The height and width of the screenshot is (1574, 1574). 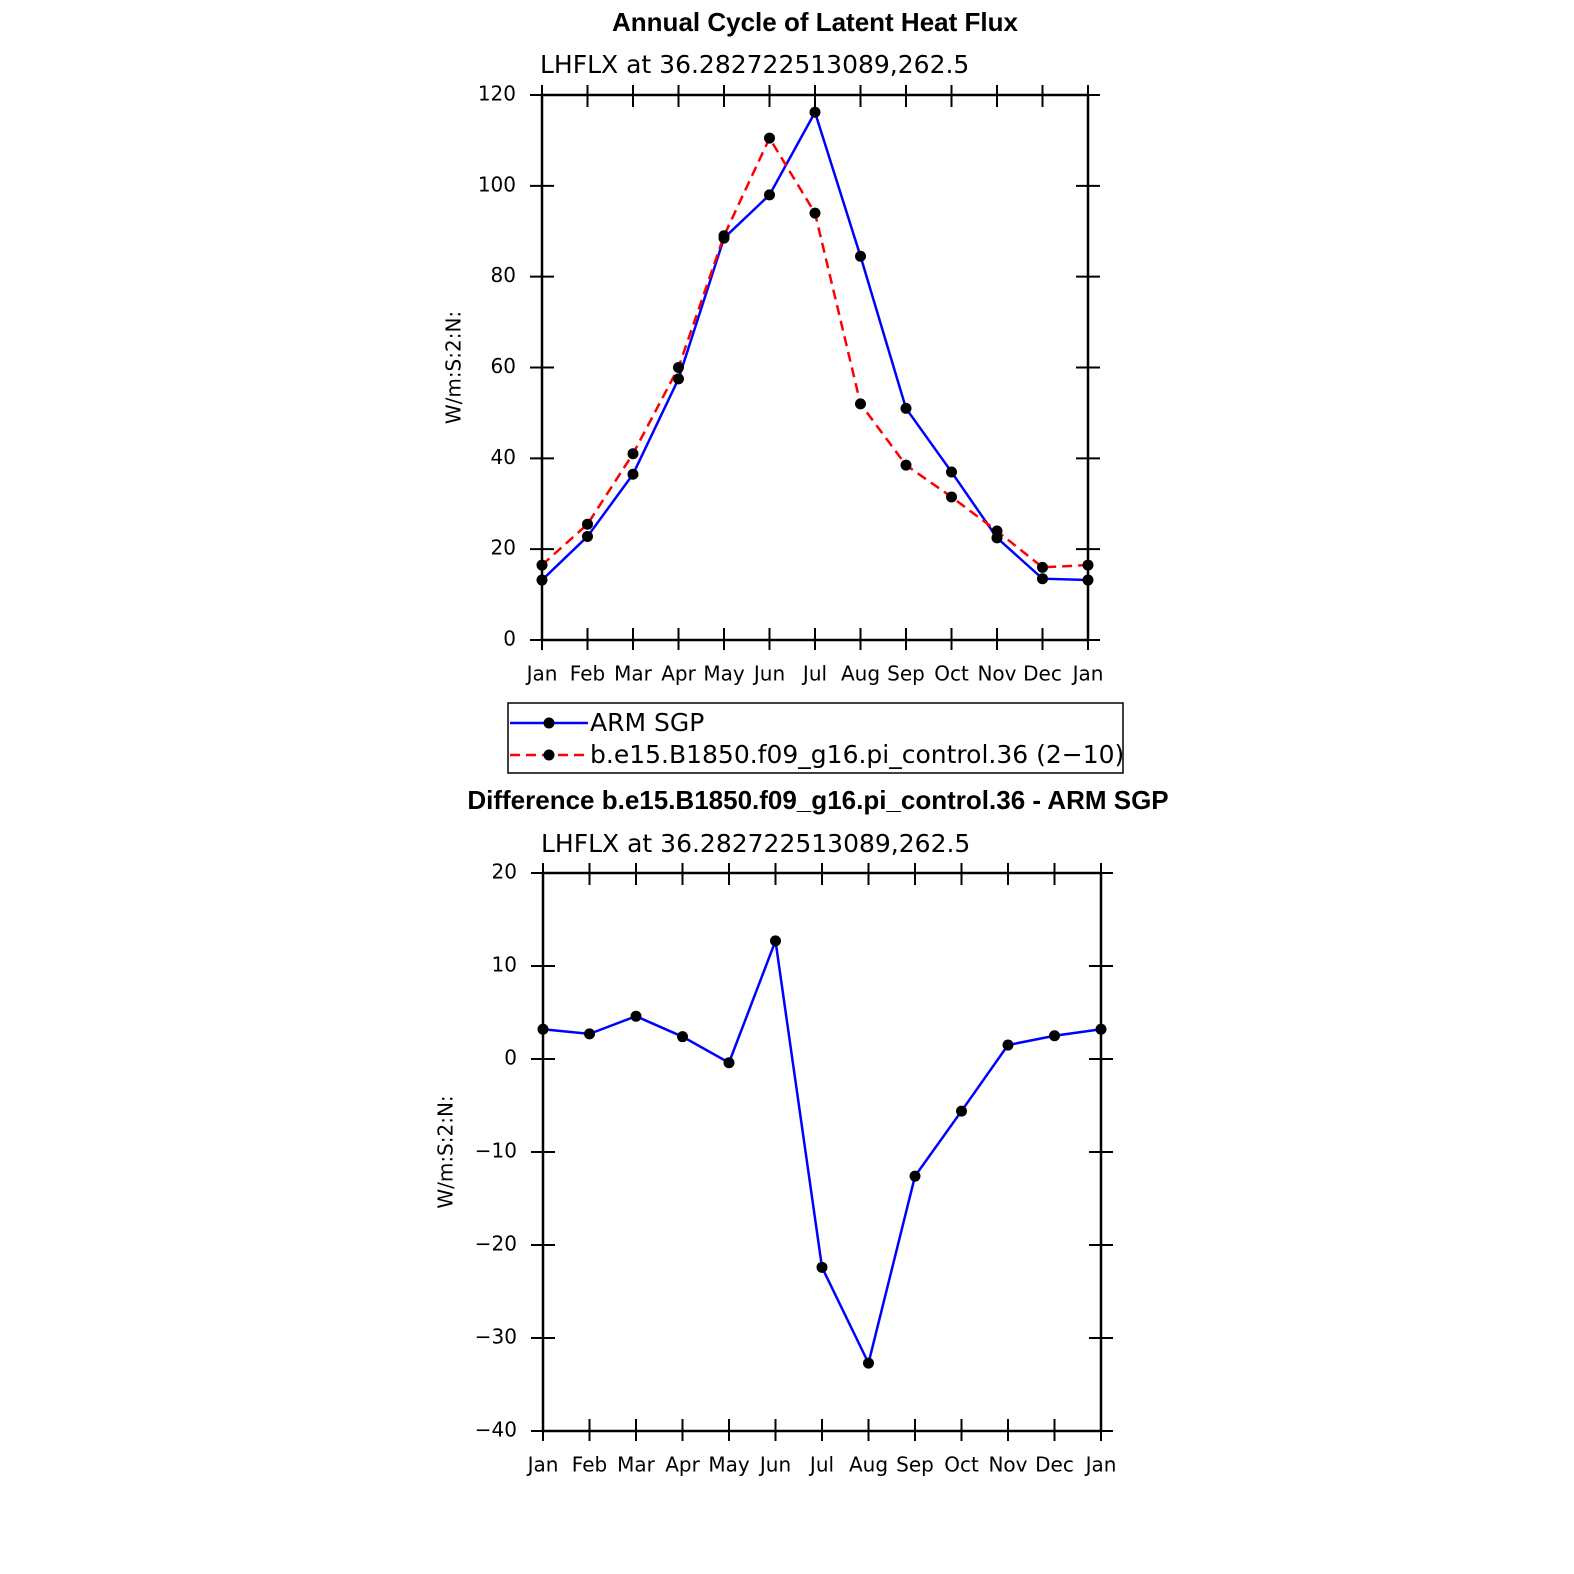 I want to click on legend-label: ARM SGP, so click(x=647, y=722).